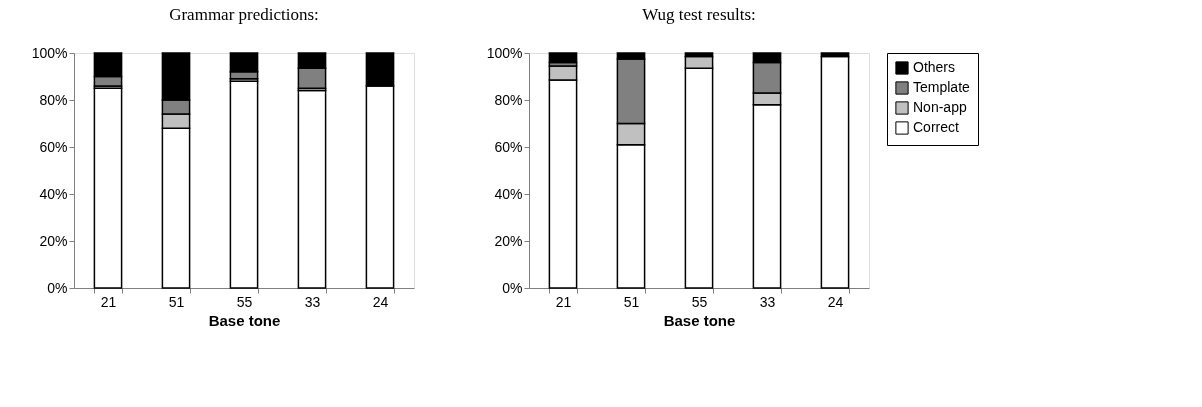  I want to click on legend-label: Others, so click(934, 67).